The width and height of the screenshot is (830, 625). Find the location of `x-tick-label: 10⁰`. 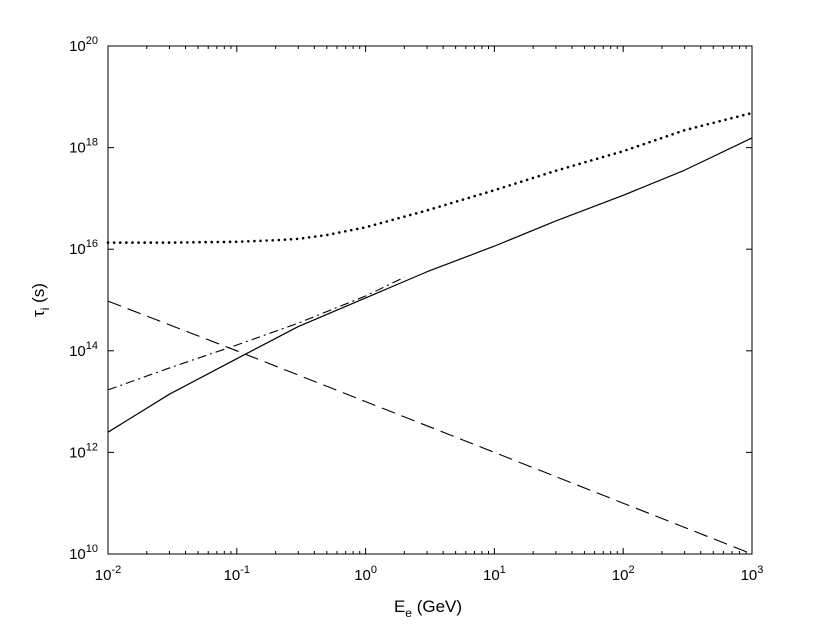

x-tick-label: 10⁰ is located at coordinates (365, 574).